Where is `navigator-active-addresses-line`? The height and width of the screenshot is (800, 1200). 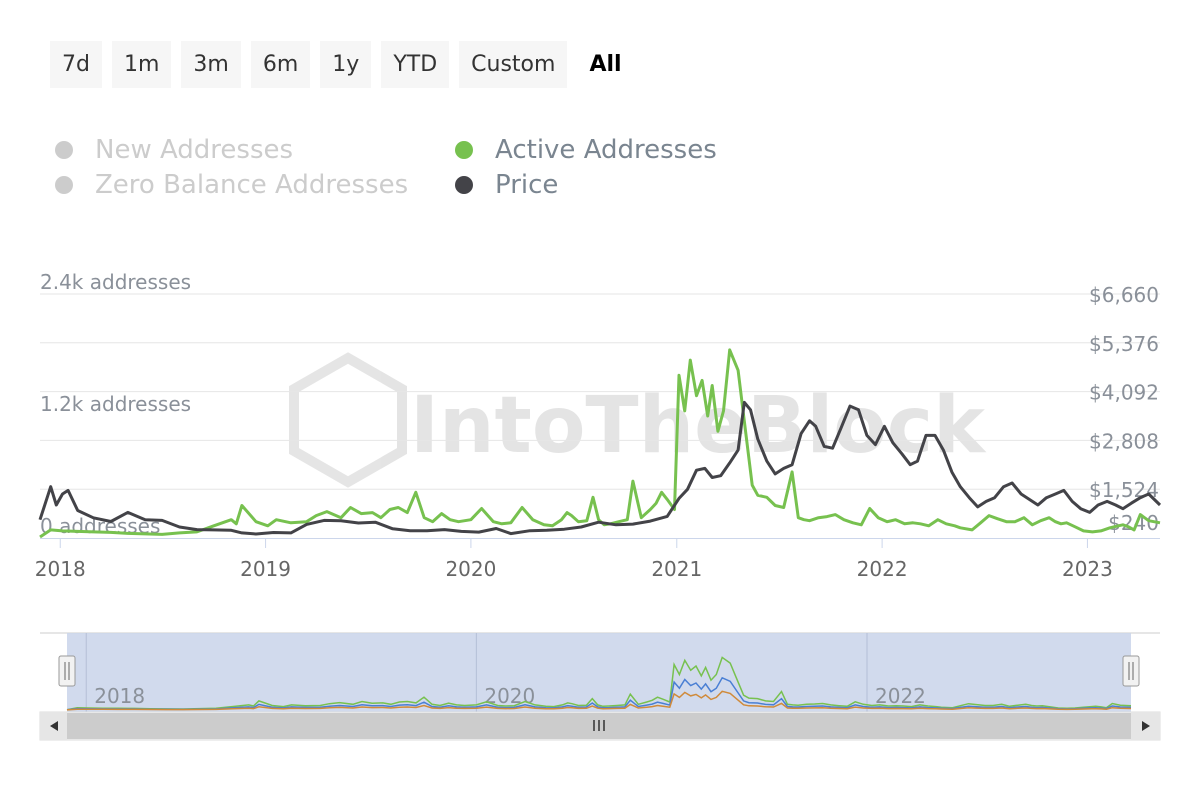
navigator-active-addresses-line is located at coordinates (599, 683).